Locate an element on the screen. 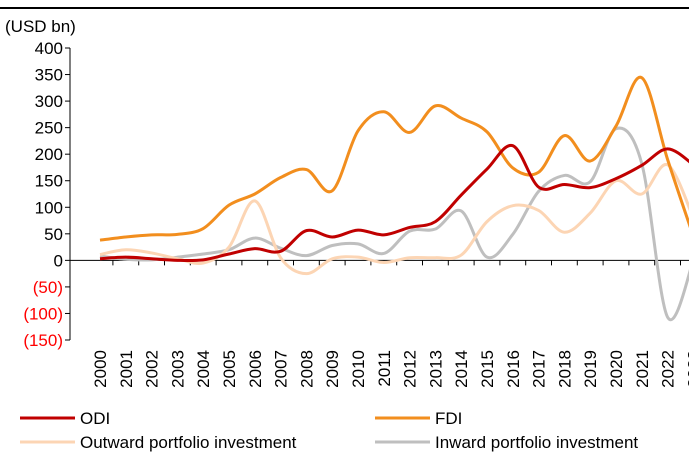 Image resolution: width=689 pixels, height=457 pixels. y-tick-label: 250 is located at coordinates (49, 128).